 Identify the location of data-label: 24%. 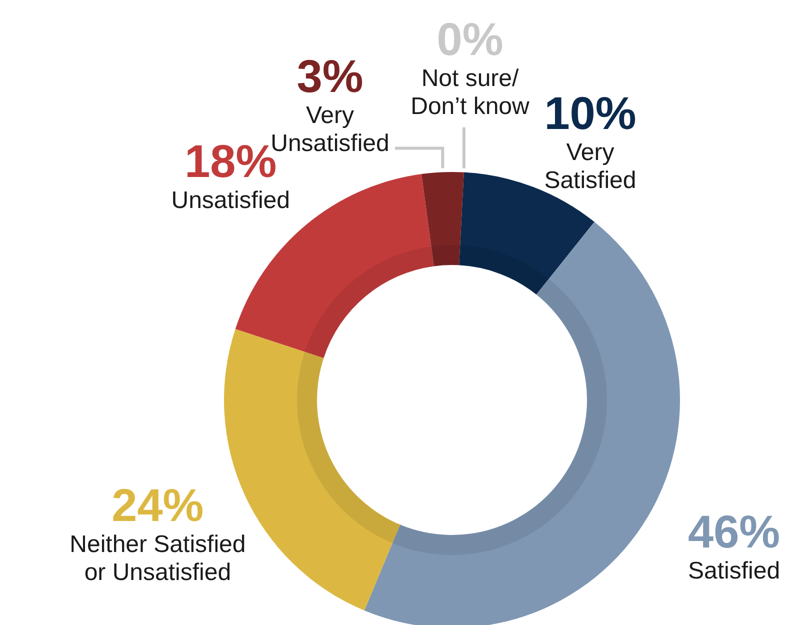
(158, 504).